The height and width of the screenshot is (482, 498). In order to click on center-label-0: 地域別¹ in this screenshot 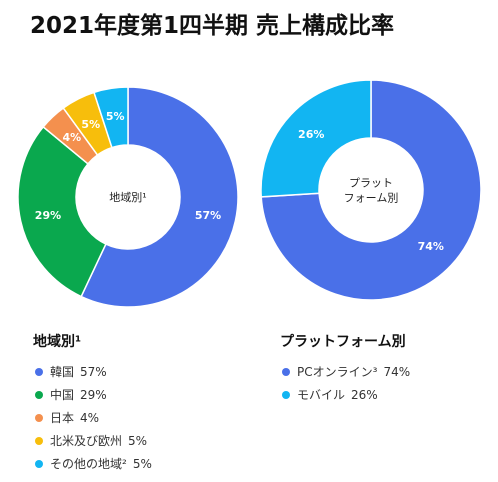, I will do `click(127, 197)`.